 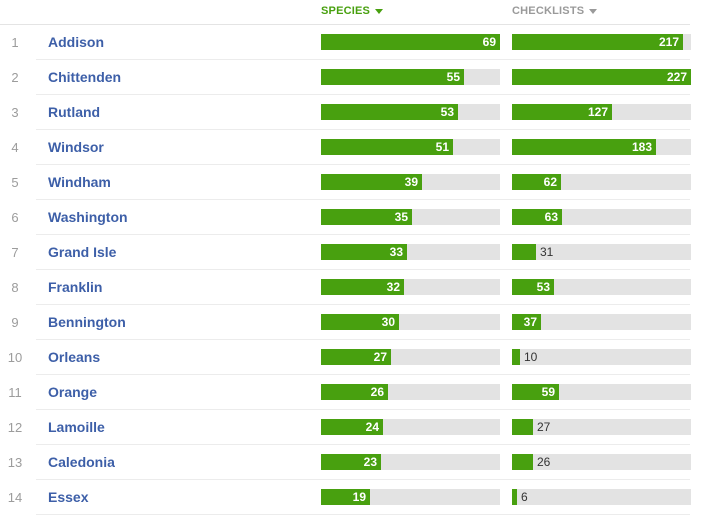 I want to click on species-bar-track: 39, so click(x=410, y=182).